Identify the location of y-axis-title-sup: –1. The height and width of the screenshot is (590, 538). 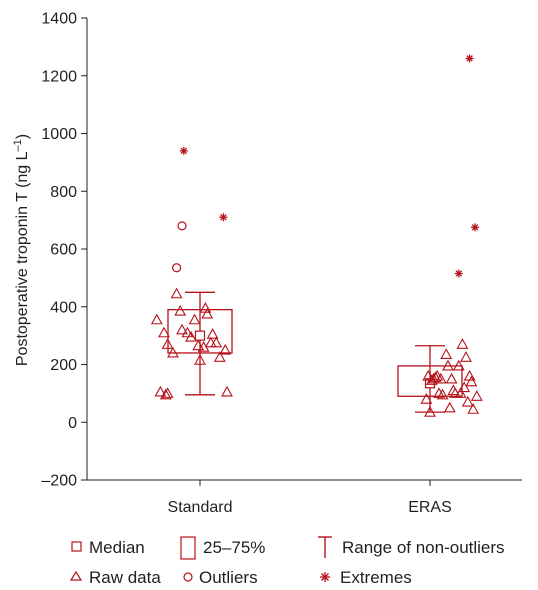
(18, 145).